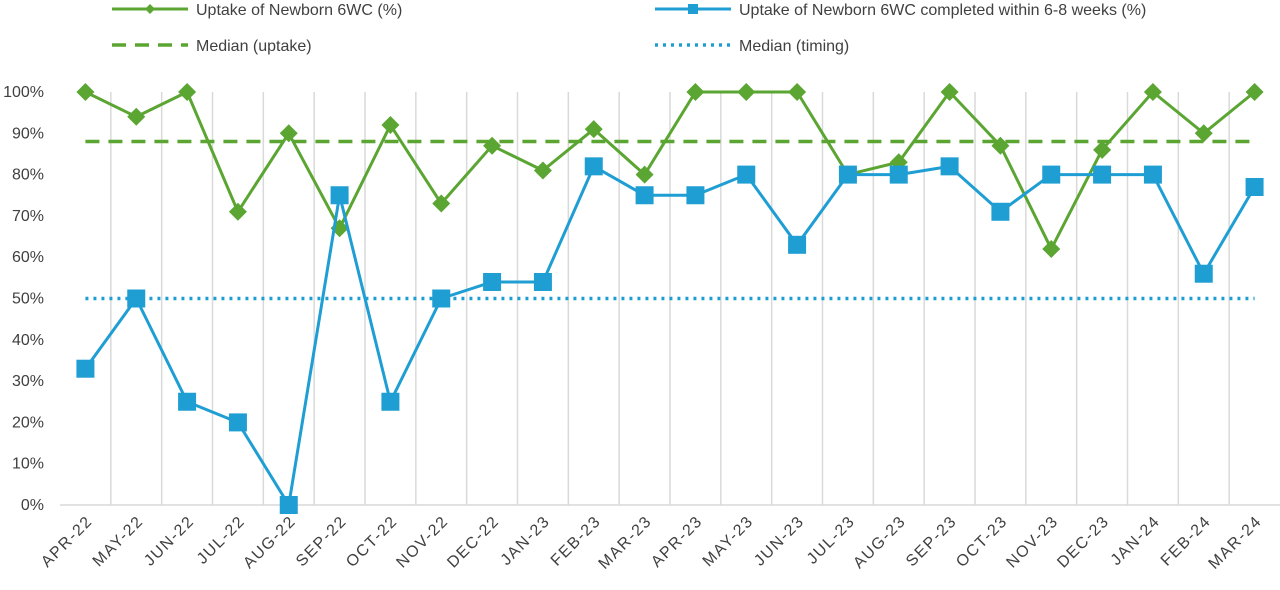 Image resolution: width=1280 pixels, height=590 pixels. I want to click on x-tick-label: NOV-22, so click(422, 542).